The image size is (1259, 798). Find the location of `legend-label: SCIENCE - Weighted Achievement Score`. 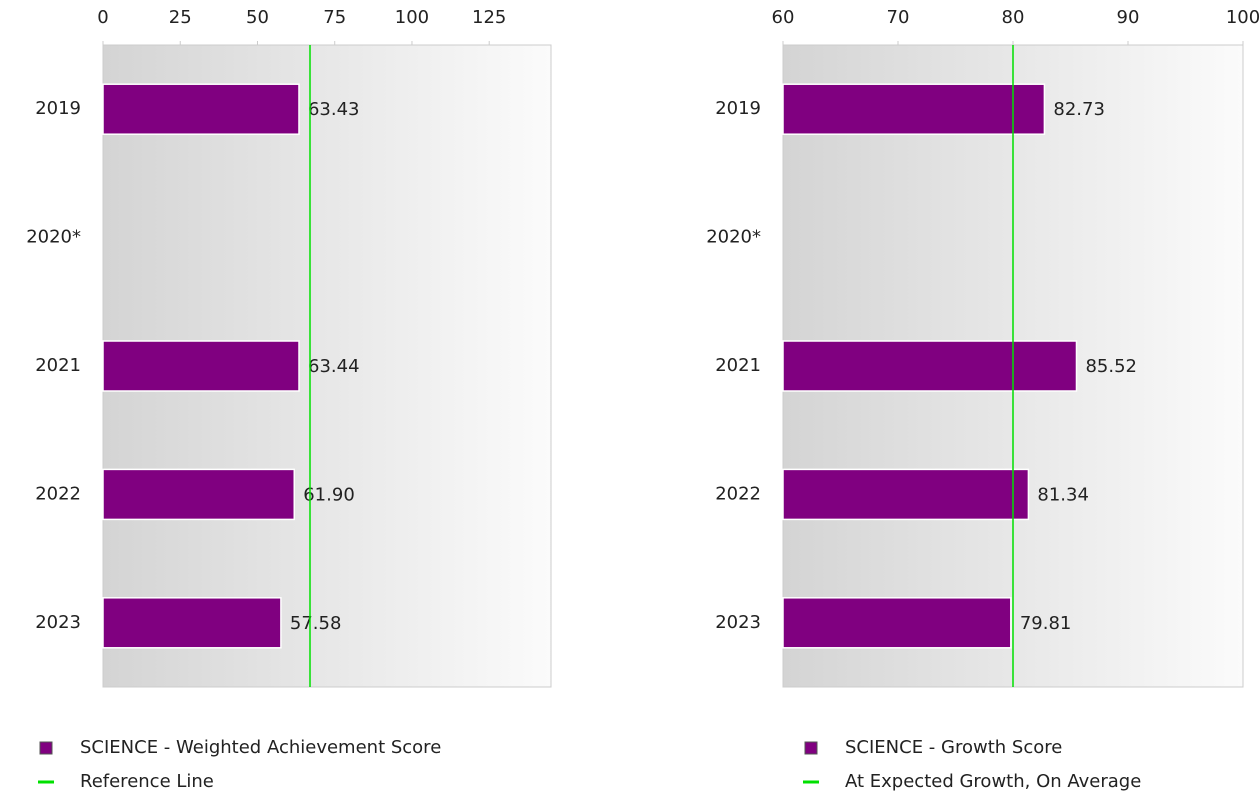

legend-label: SCIENCE - Weighted Achievement Score is located at coordinates (260, 747).